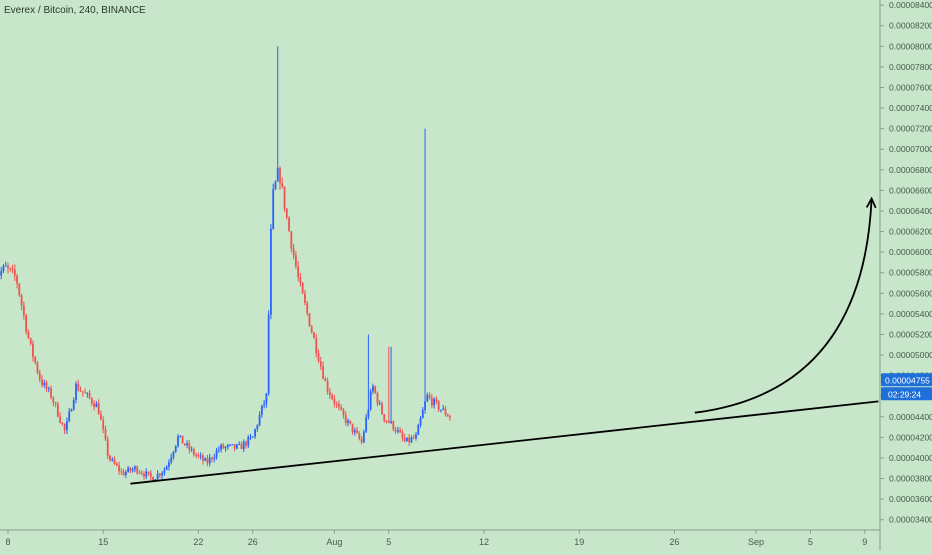  What do you see at coordinates (756, 542) in the screenshot?
I see `time-tick-label: Sep` at bounding box center [756, 542].